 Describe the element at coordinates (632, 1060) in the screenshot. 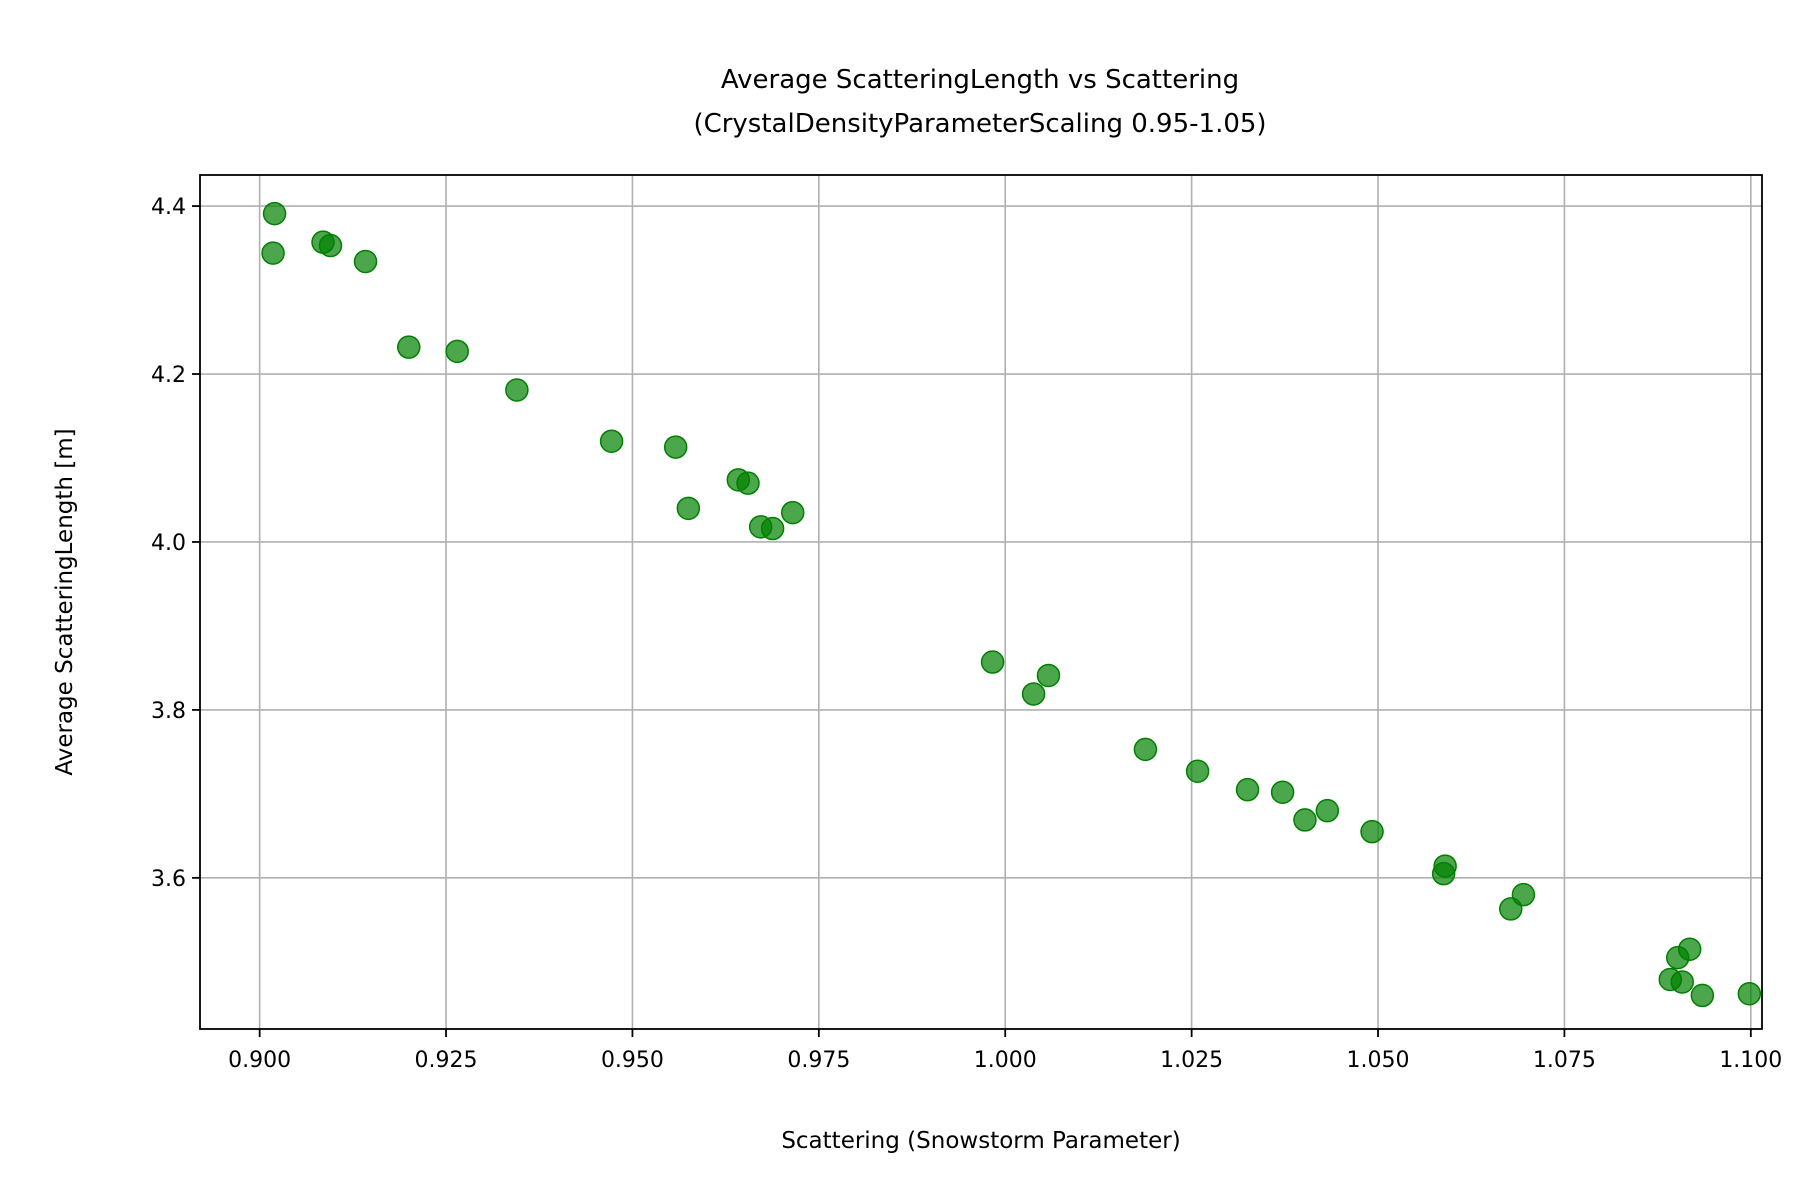

I see `x-tick-label: 0.950` at that location.